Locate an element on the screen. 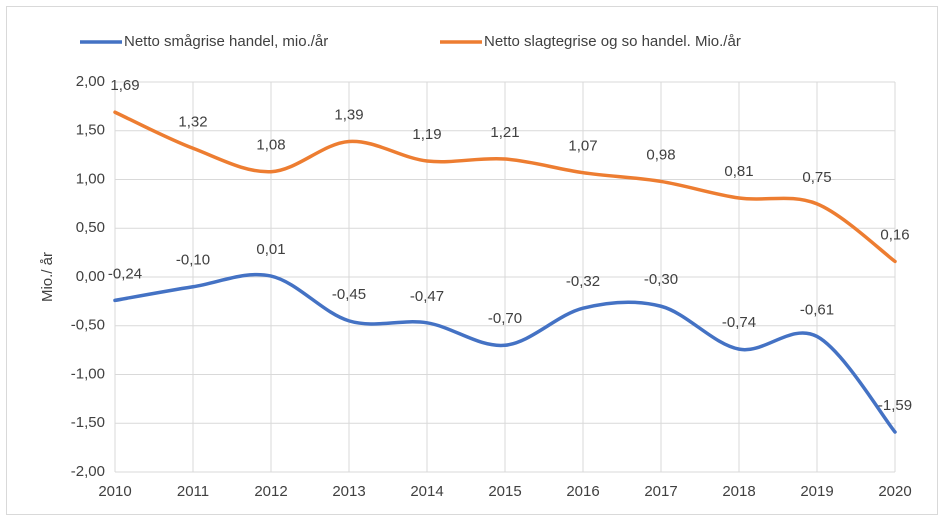  x-tick-label: 2019 is located at coordinates (816, 491).